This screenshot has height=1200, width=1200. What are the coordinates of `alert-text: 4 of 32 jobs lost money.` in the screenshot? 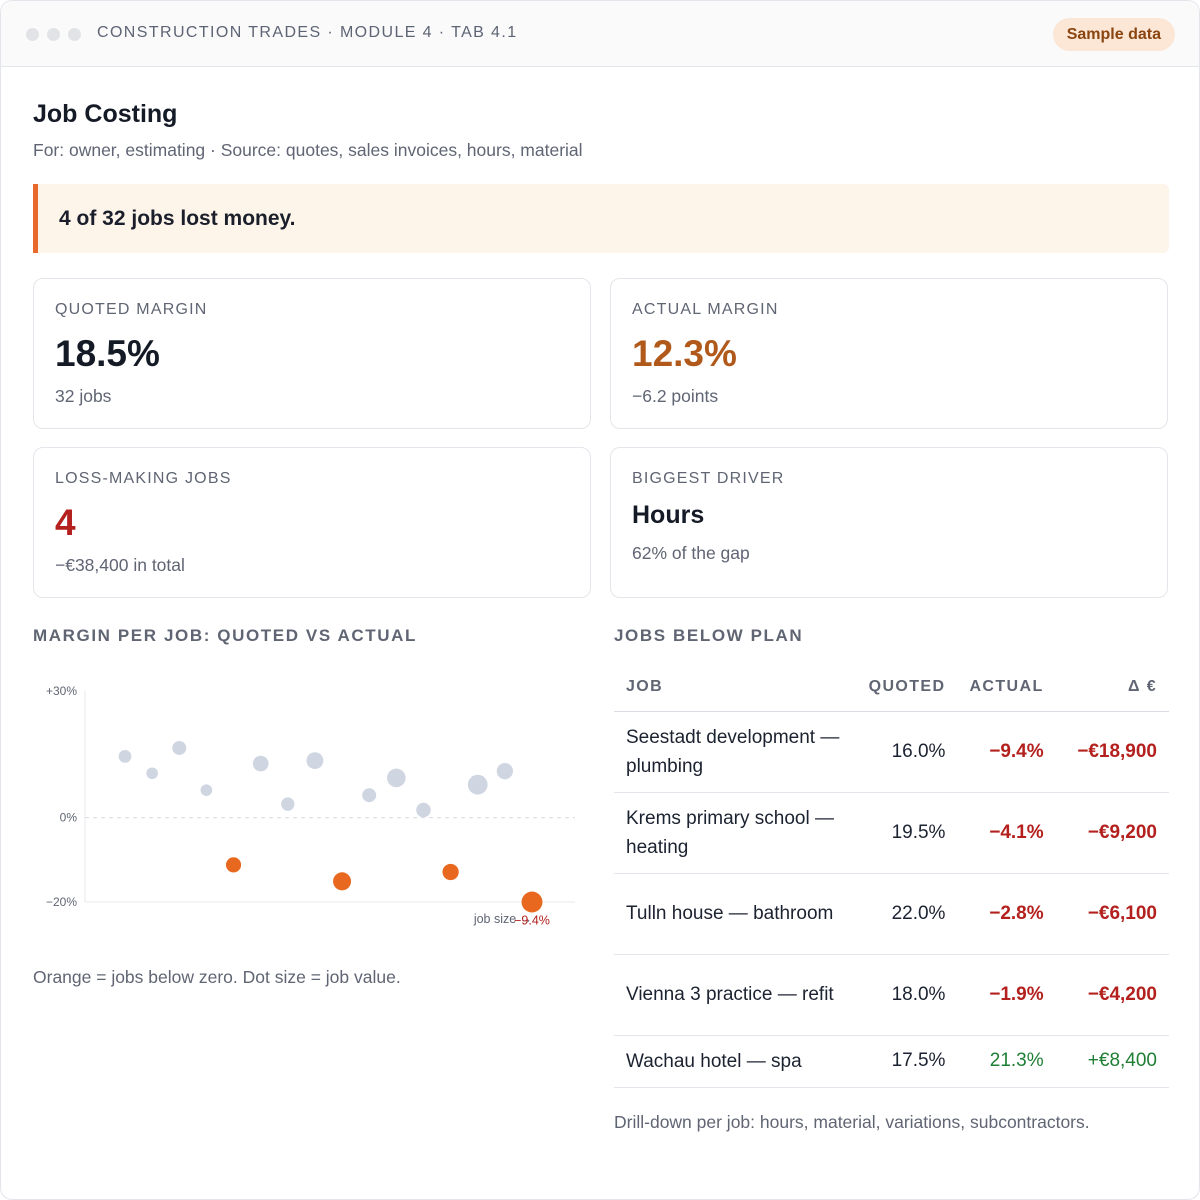 It's located at (177, 218).